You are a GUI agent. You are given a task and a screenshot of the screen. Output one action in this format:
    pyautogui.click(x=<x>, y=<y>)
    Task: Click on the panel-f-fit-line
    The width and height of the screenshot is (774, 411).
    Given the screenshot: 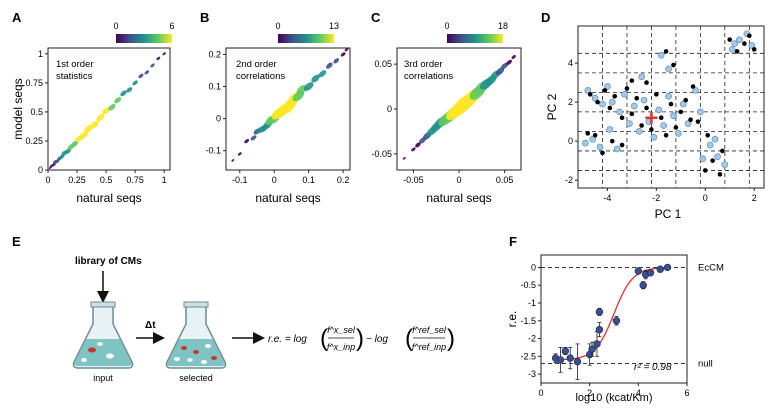 What is the action you would take?
    pyautogui.click(x=611, y=314)
    